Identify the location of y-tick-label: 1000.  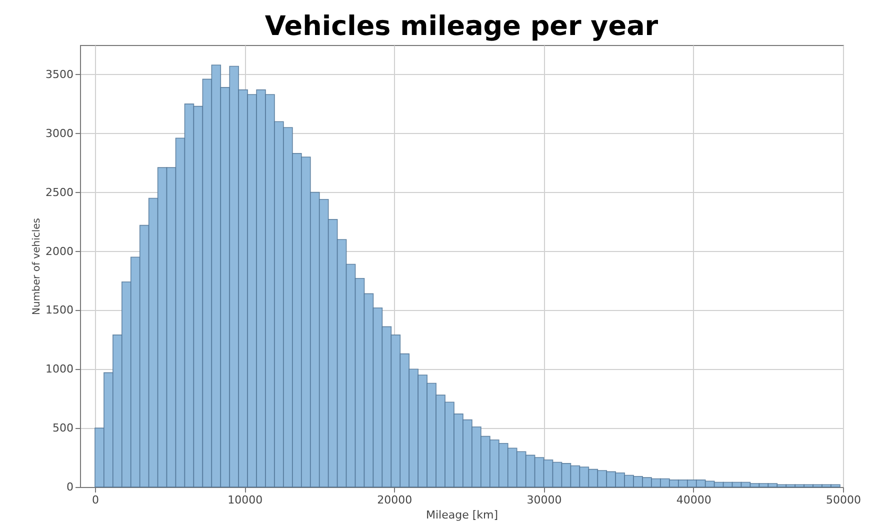
(60, 369).